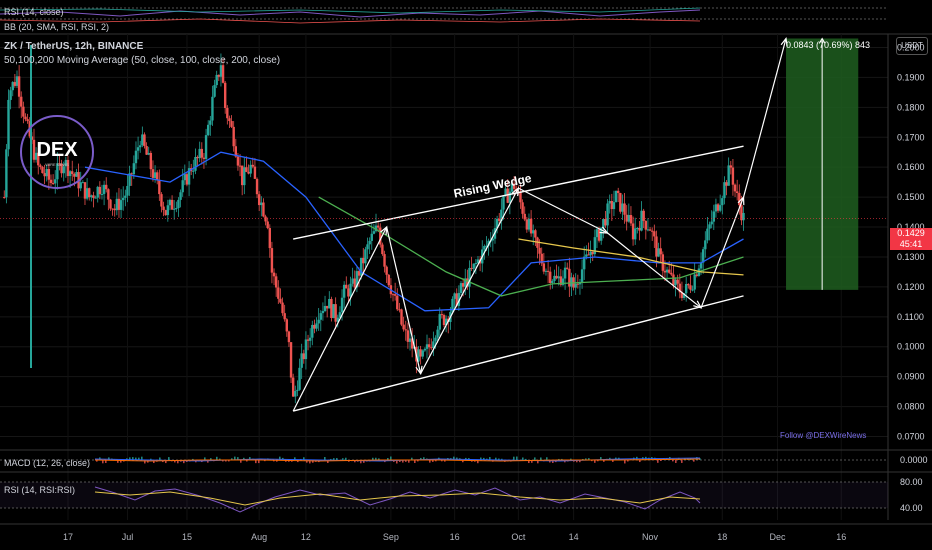 The width and height of the screenshot is (932, 550). Describe the element at coordinates (34, 12) in the screenshot. I see `top-rsi-title: RSI (14, close)` at that location.